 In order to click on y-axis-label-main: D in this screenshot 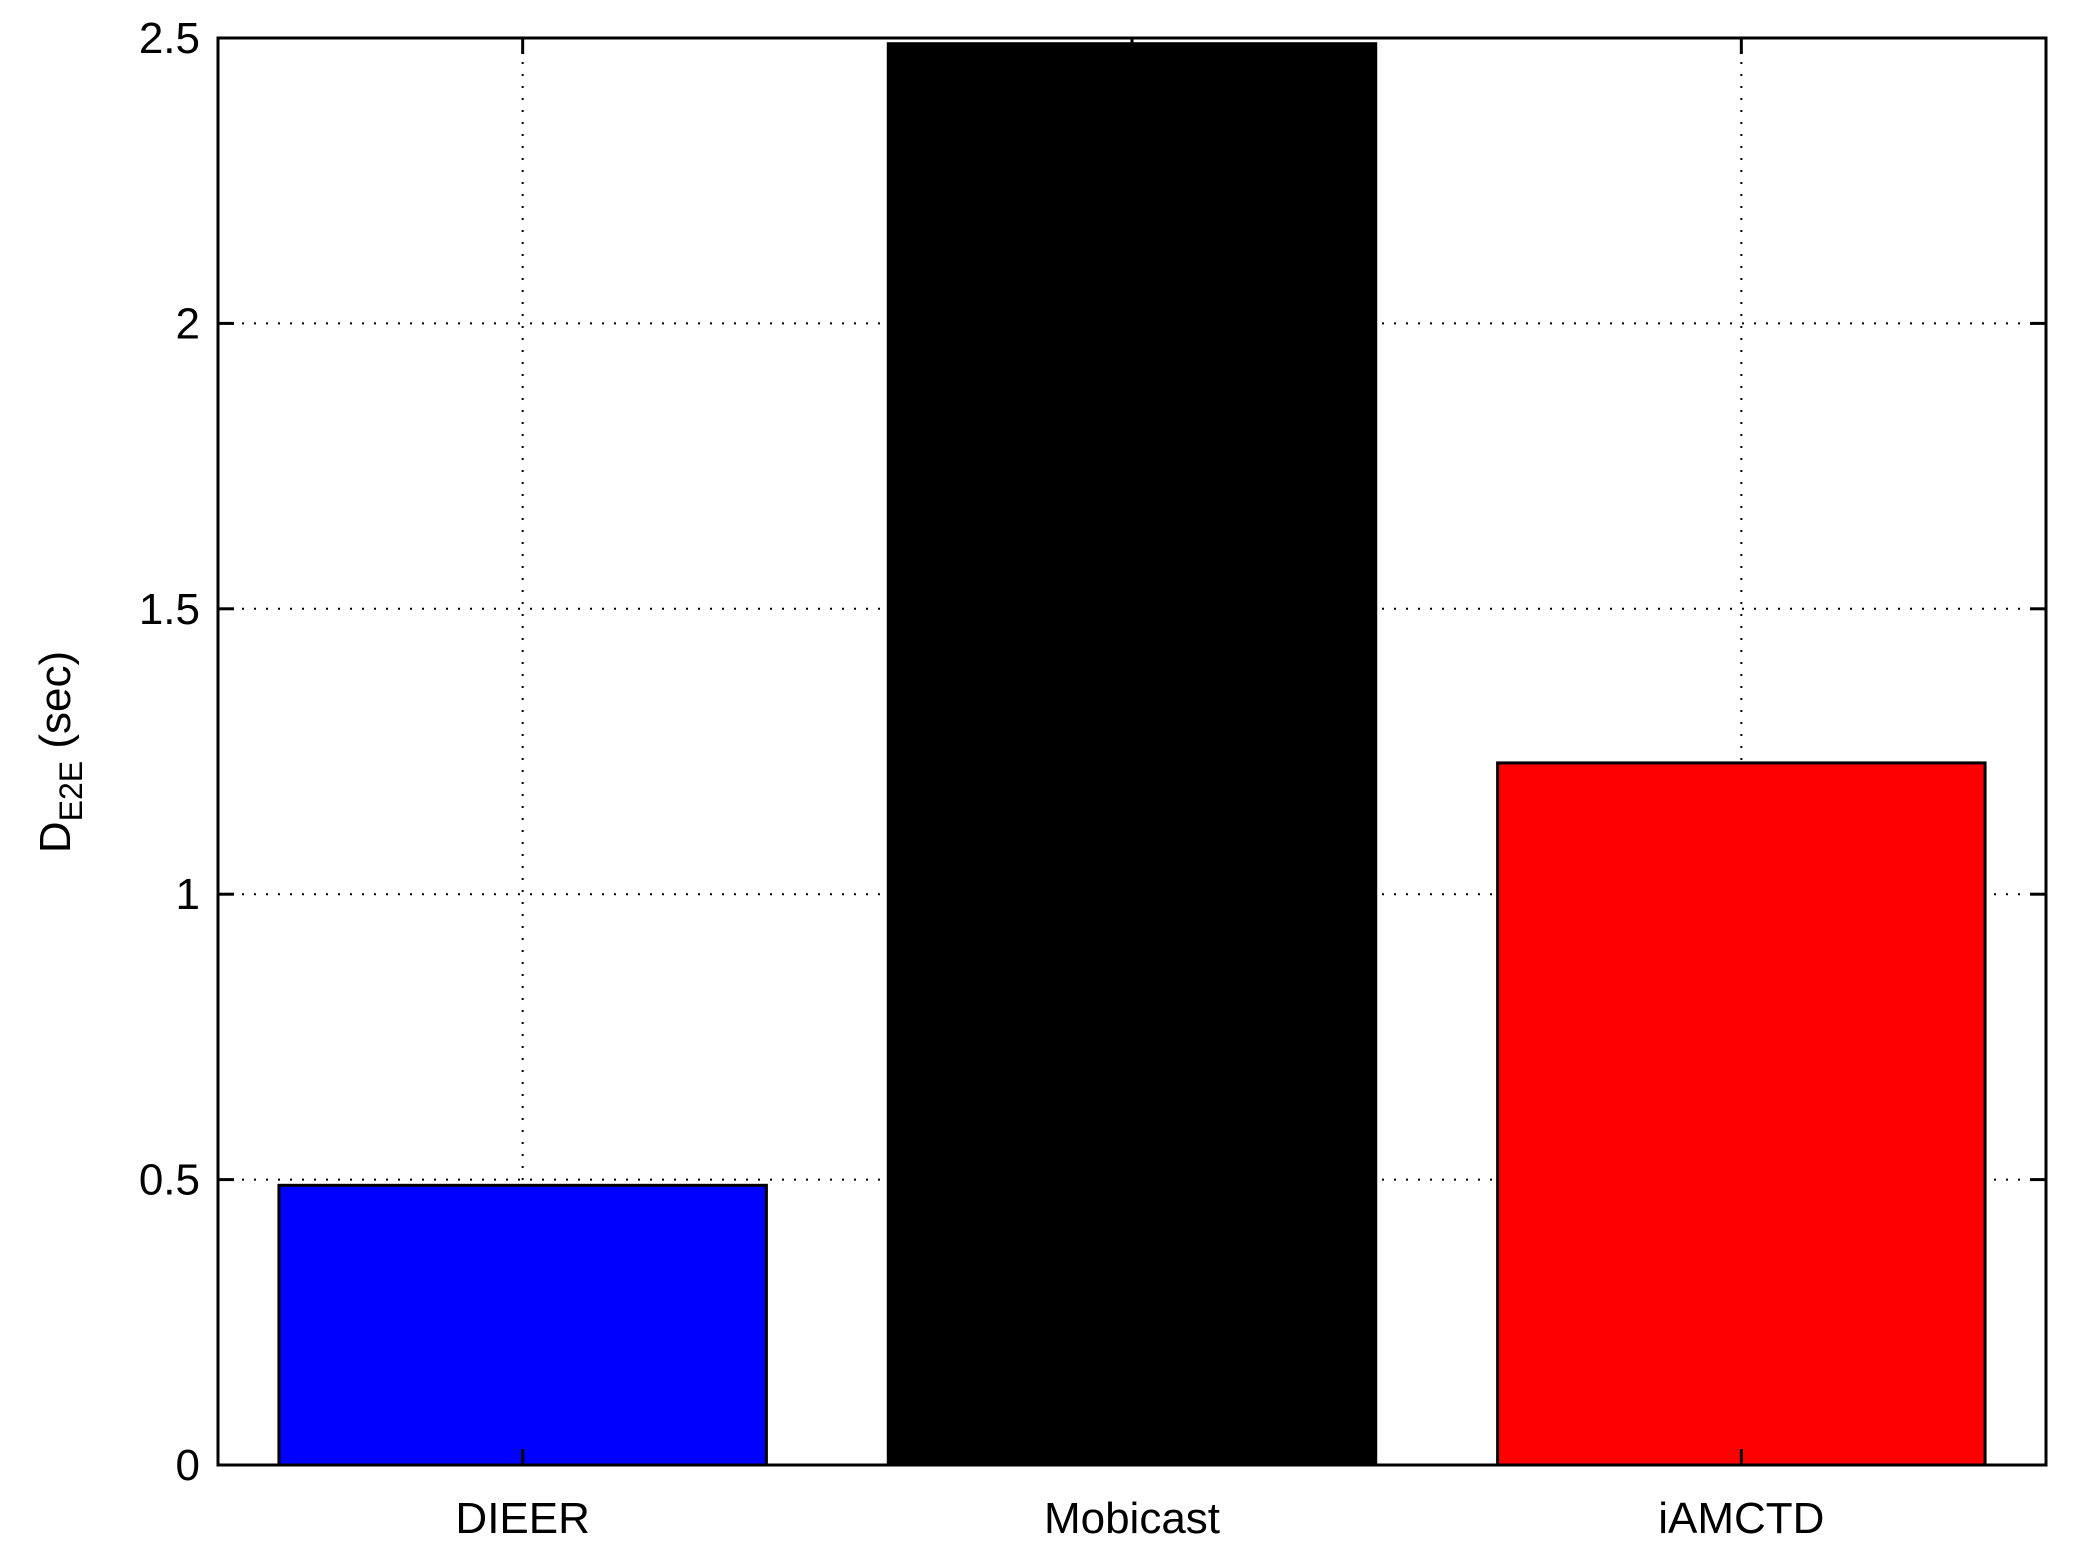, I will do `click(55, 837)`.